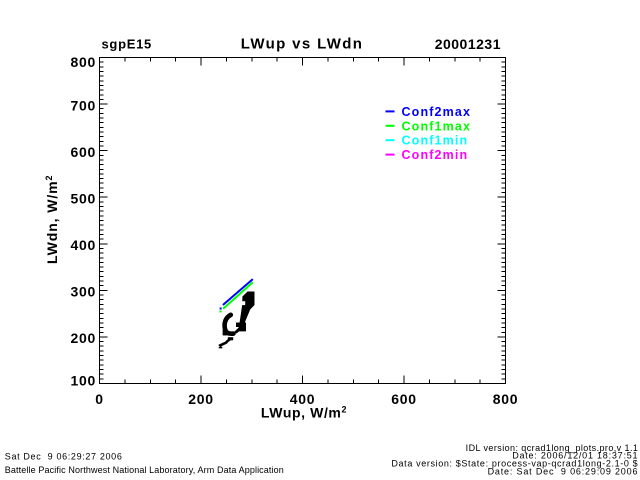 The width and height of the screenshot is (640, 480). What do you see at coordinates (468, 44) in the screenshot?
I see `svg-text: 20001231` at bounding box center [468, 44].